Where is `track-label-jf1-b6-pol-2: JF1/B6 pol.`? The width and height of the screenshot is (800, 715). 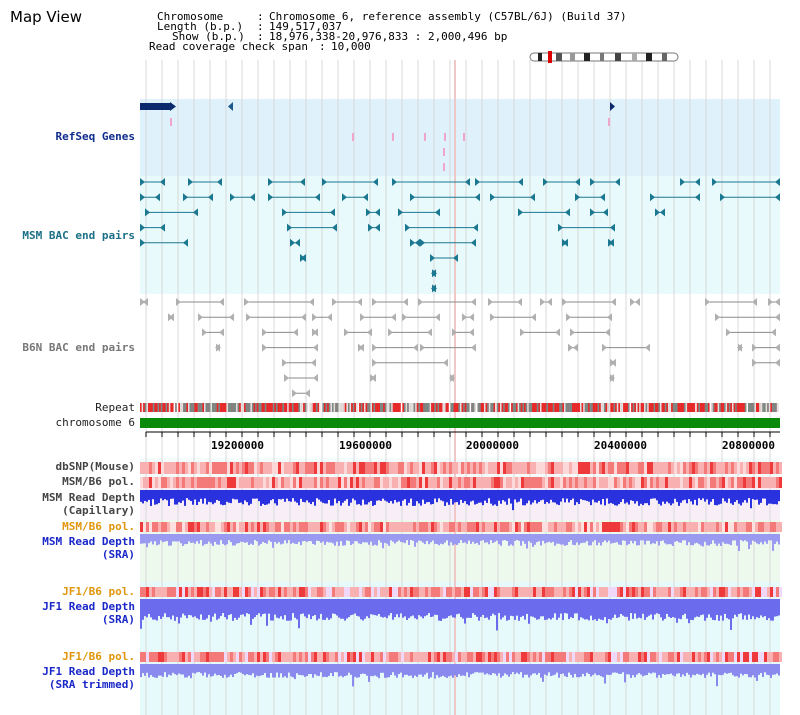 track-label-jf1-b6-pol-2: JF1/B6 pol. is located at coordinates (98, 656).